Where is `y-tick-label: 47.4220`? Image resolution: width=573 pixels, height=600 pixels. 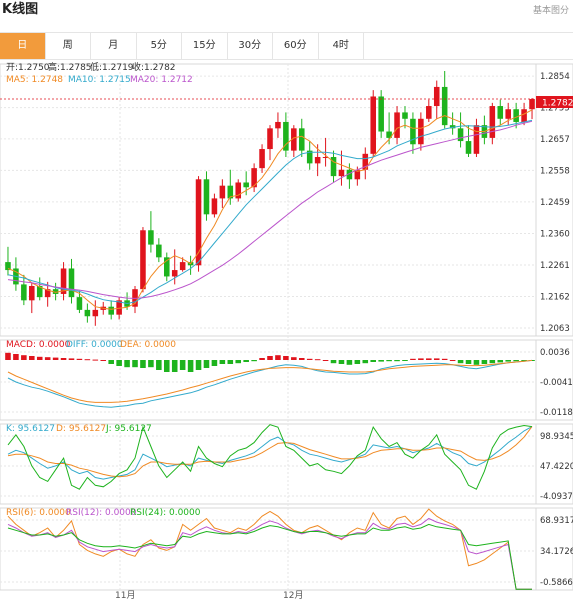
y-tick-label: 47.4220 is located at coordinates (556, 467).